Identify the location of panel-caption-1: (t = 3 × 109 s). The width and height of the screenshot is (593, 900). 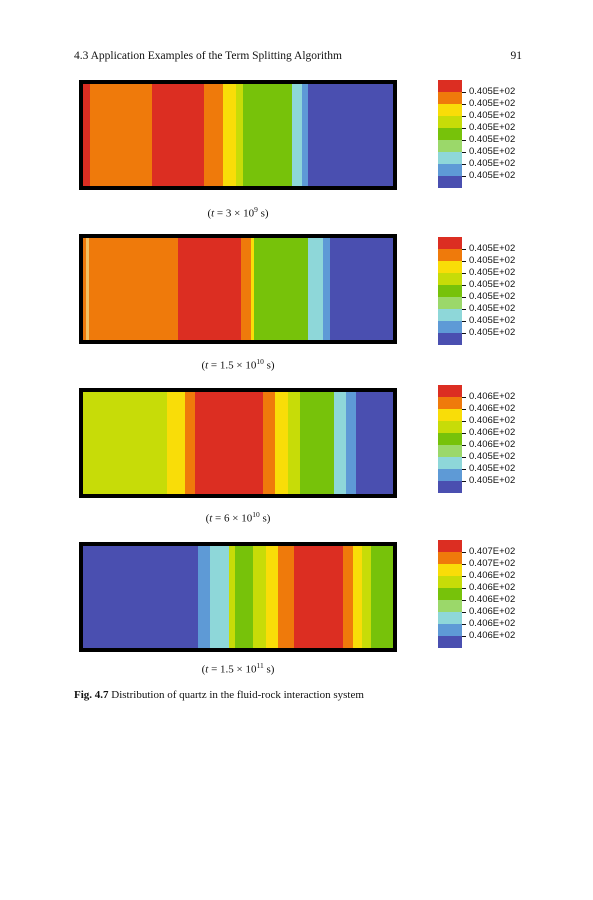
(238, 212).